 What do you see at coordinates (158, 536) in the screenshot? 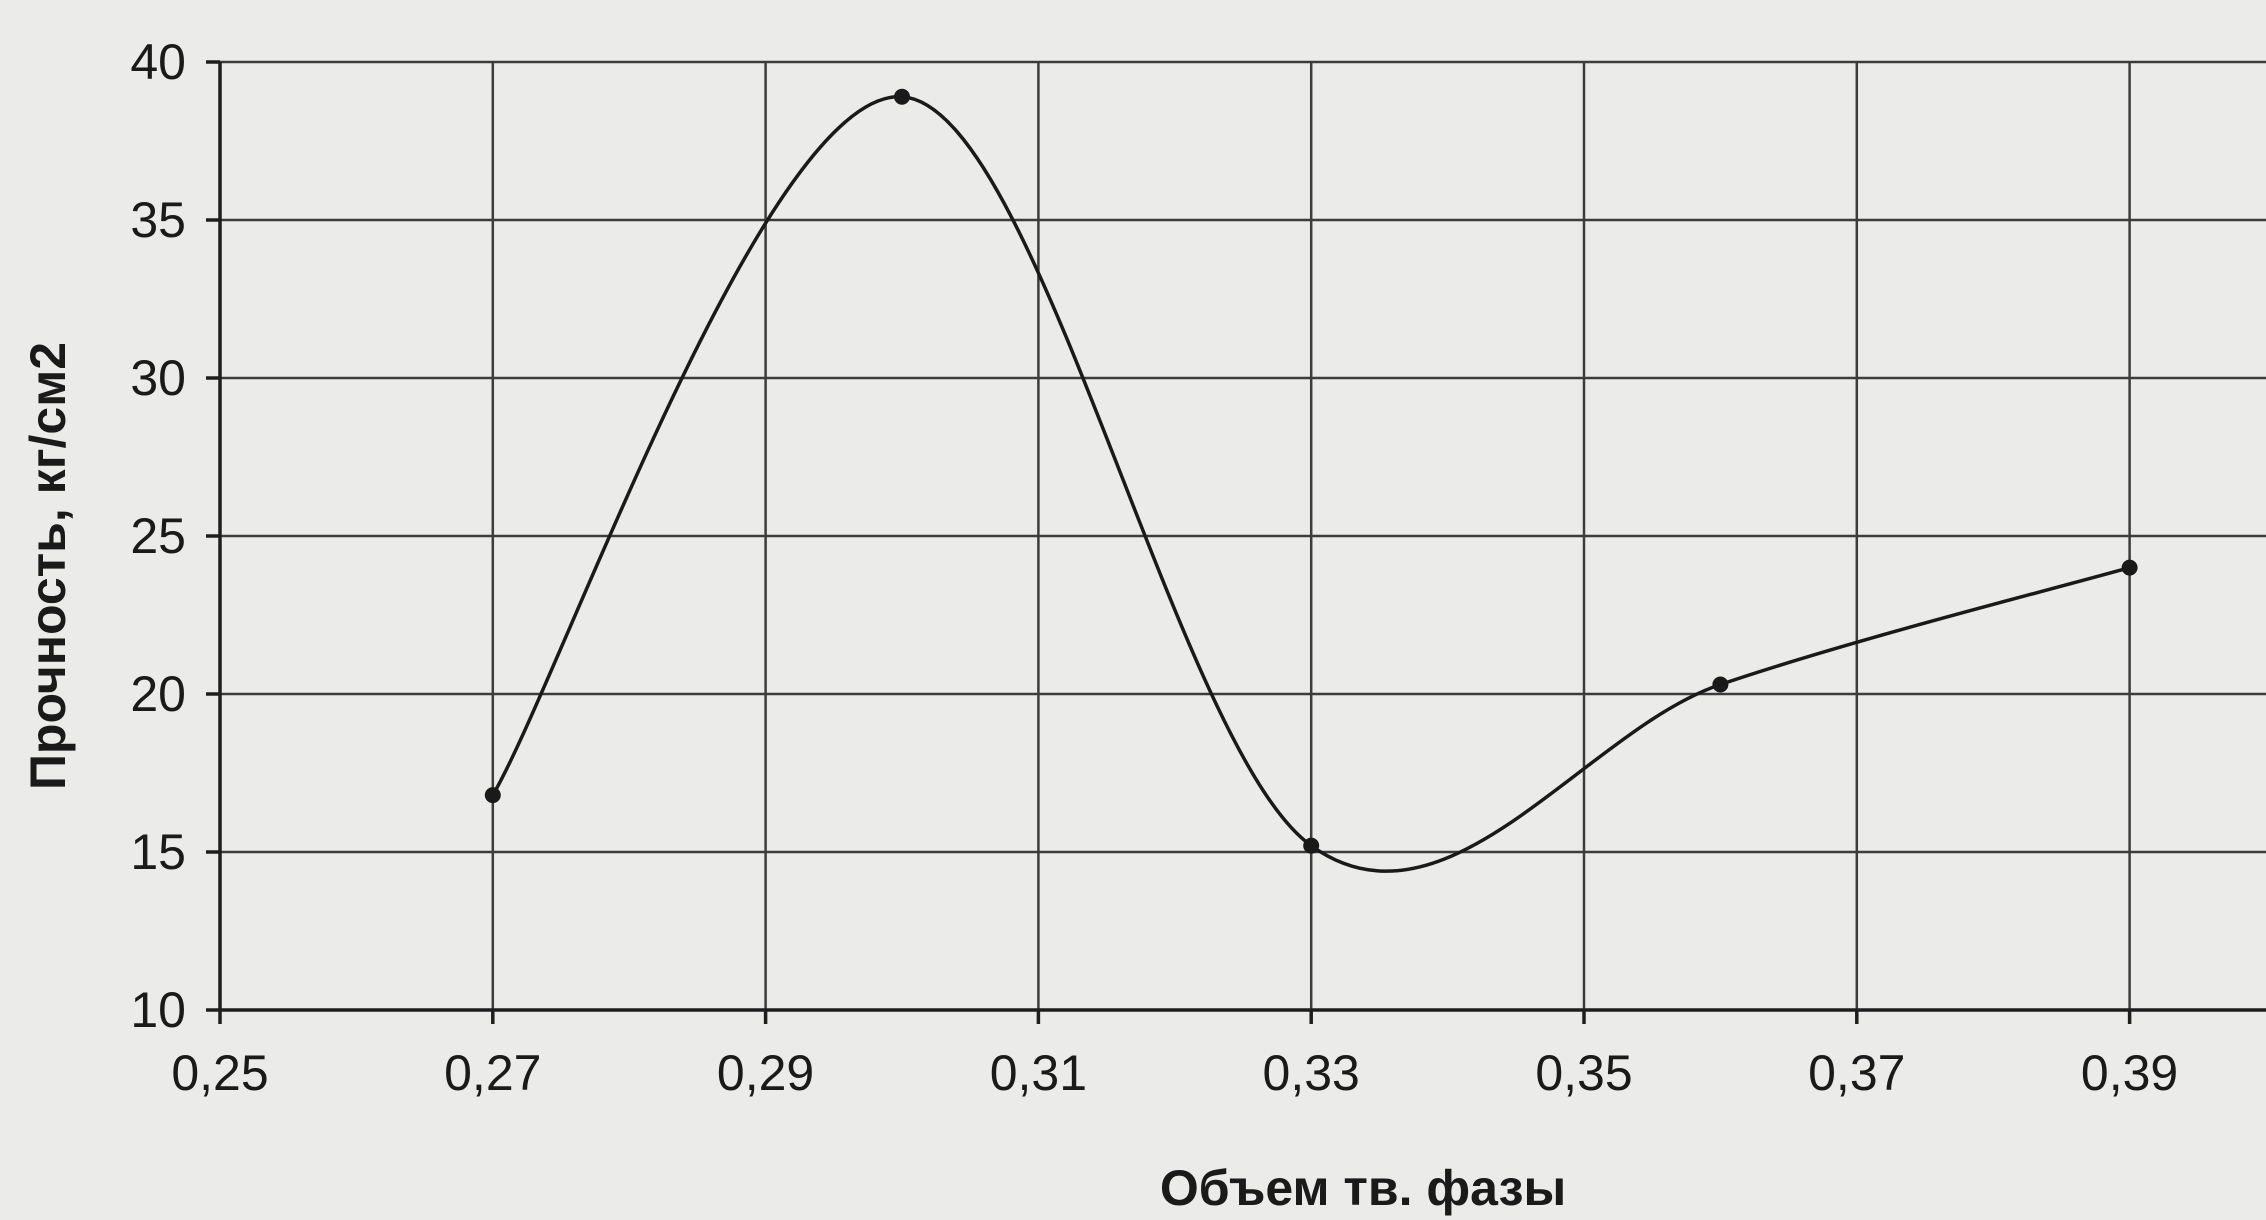
I see `y-tick-label: 25` at bounding box center [158, 536].